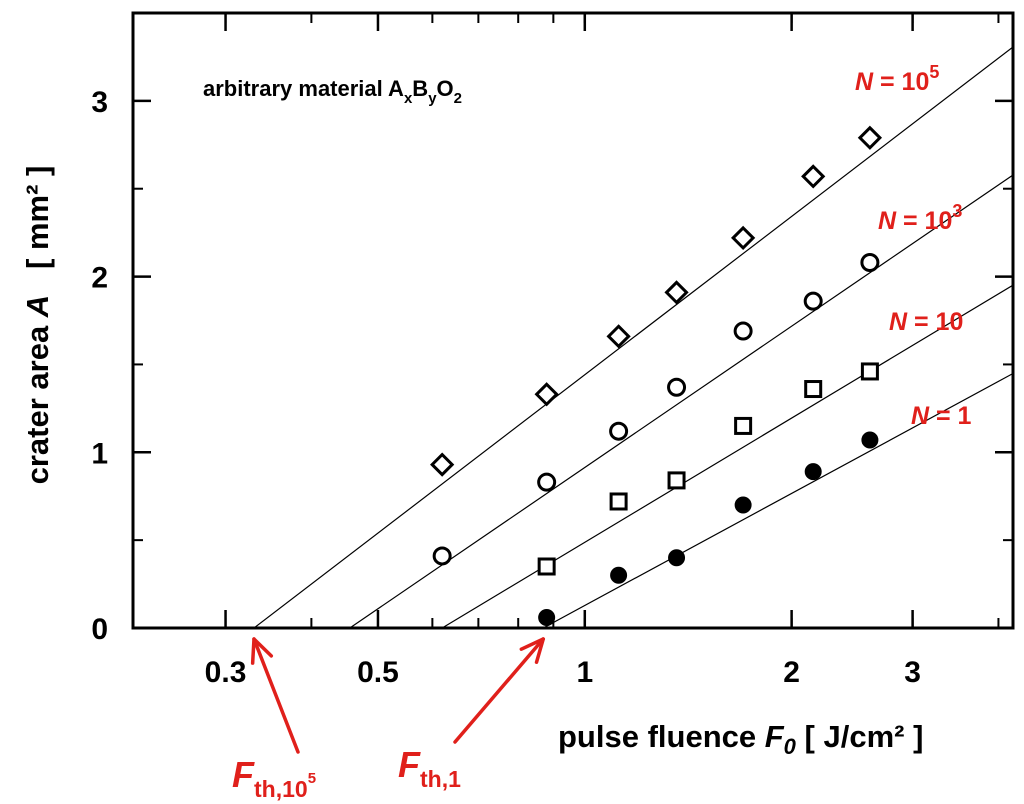 The width and height of the screenshot is (1024, 804). I want to click on y-axis-title: crater area A [ mm² ], so click(37, 325).